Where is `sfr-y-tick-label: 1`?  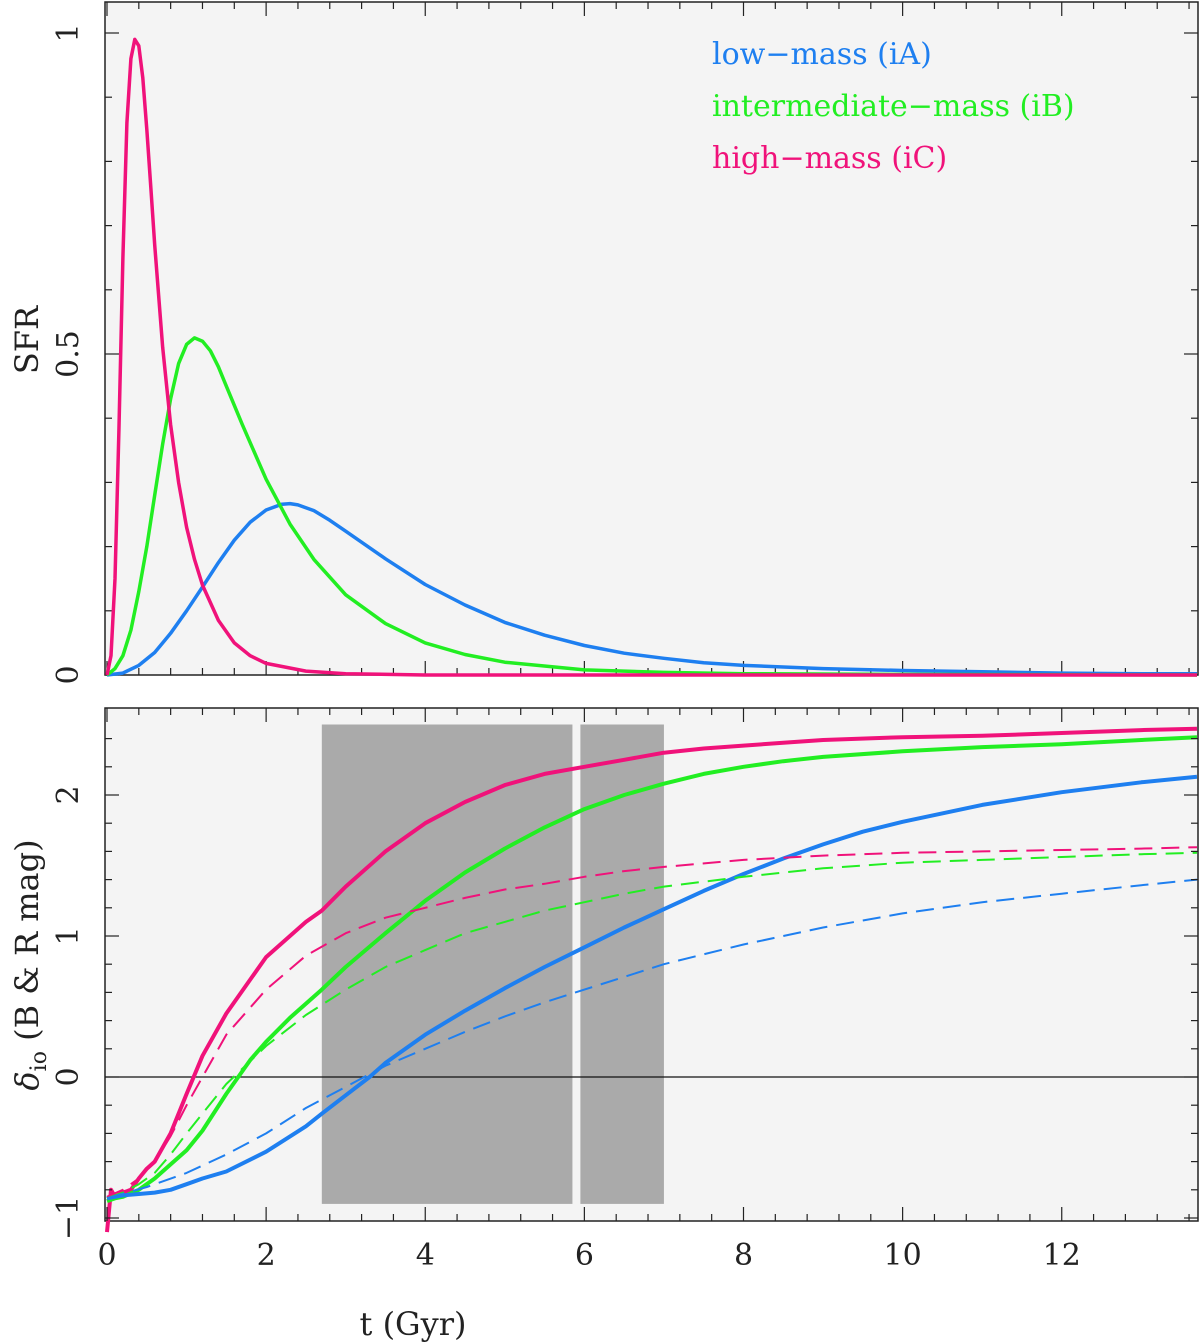
sfr-y-tick-label: 1 is located at coordinates (68, 32).